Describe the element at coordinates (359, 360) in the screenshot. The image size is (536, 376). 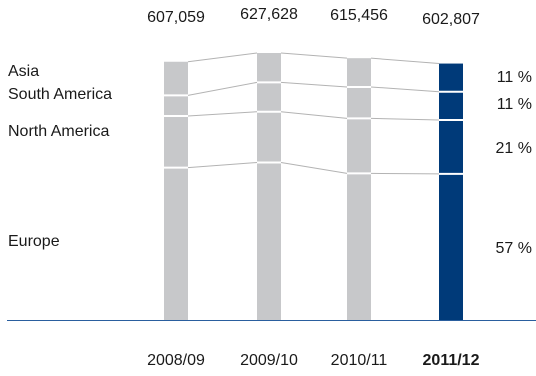
I see `x-tick-label: 2010/11` at that location.